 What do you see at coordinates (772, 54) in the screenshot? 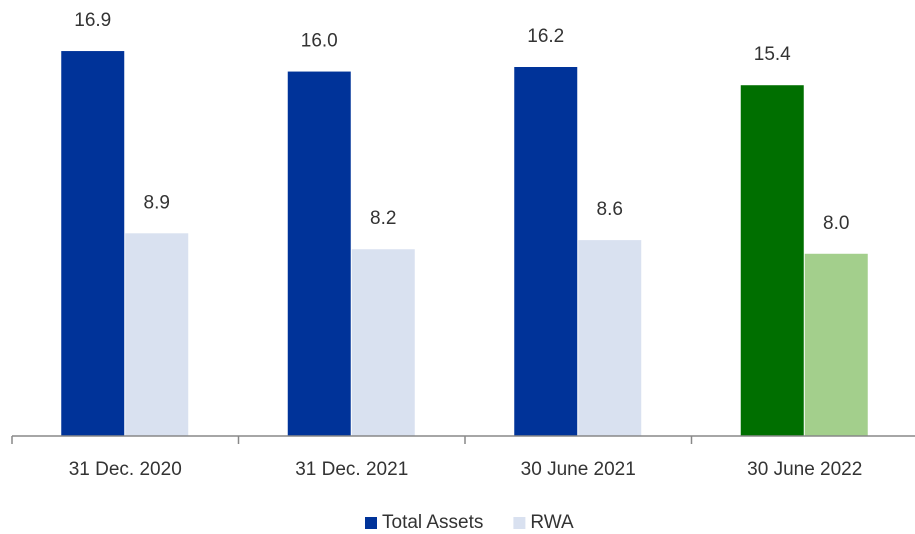
I see `data-label: 15.4` at bounding box center [772, 54].